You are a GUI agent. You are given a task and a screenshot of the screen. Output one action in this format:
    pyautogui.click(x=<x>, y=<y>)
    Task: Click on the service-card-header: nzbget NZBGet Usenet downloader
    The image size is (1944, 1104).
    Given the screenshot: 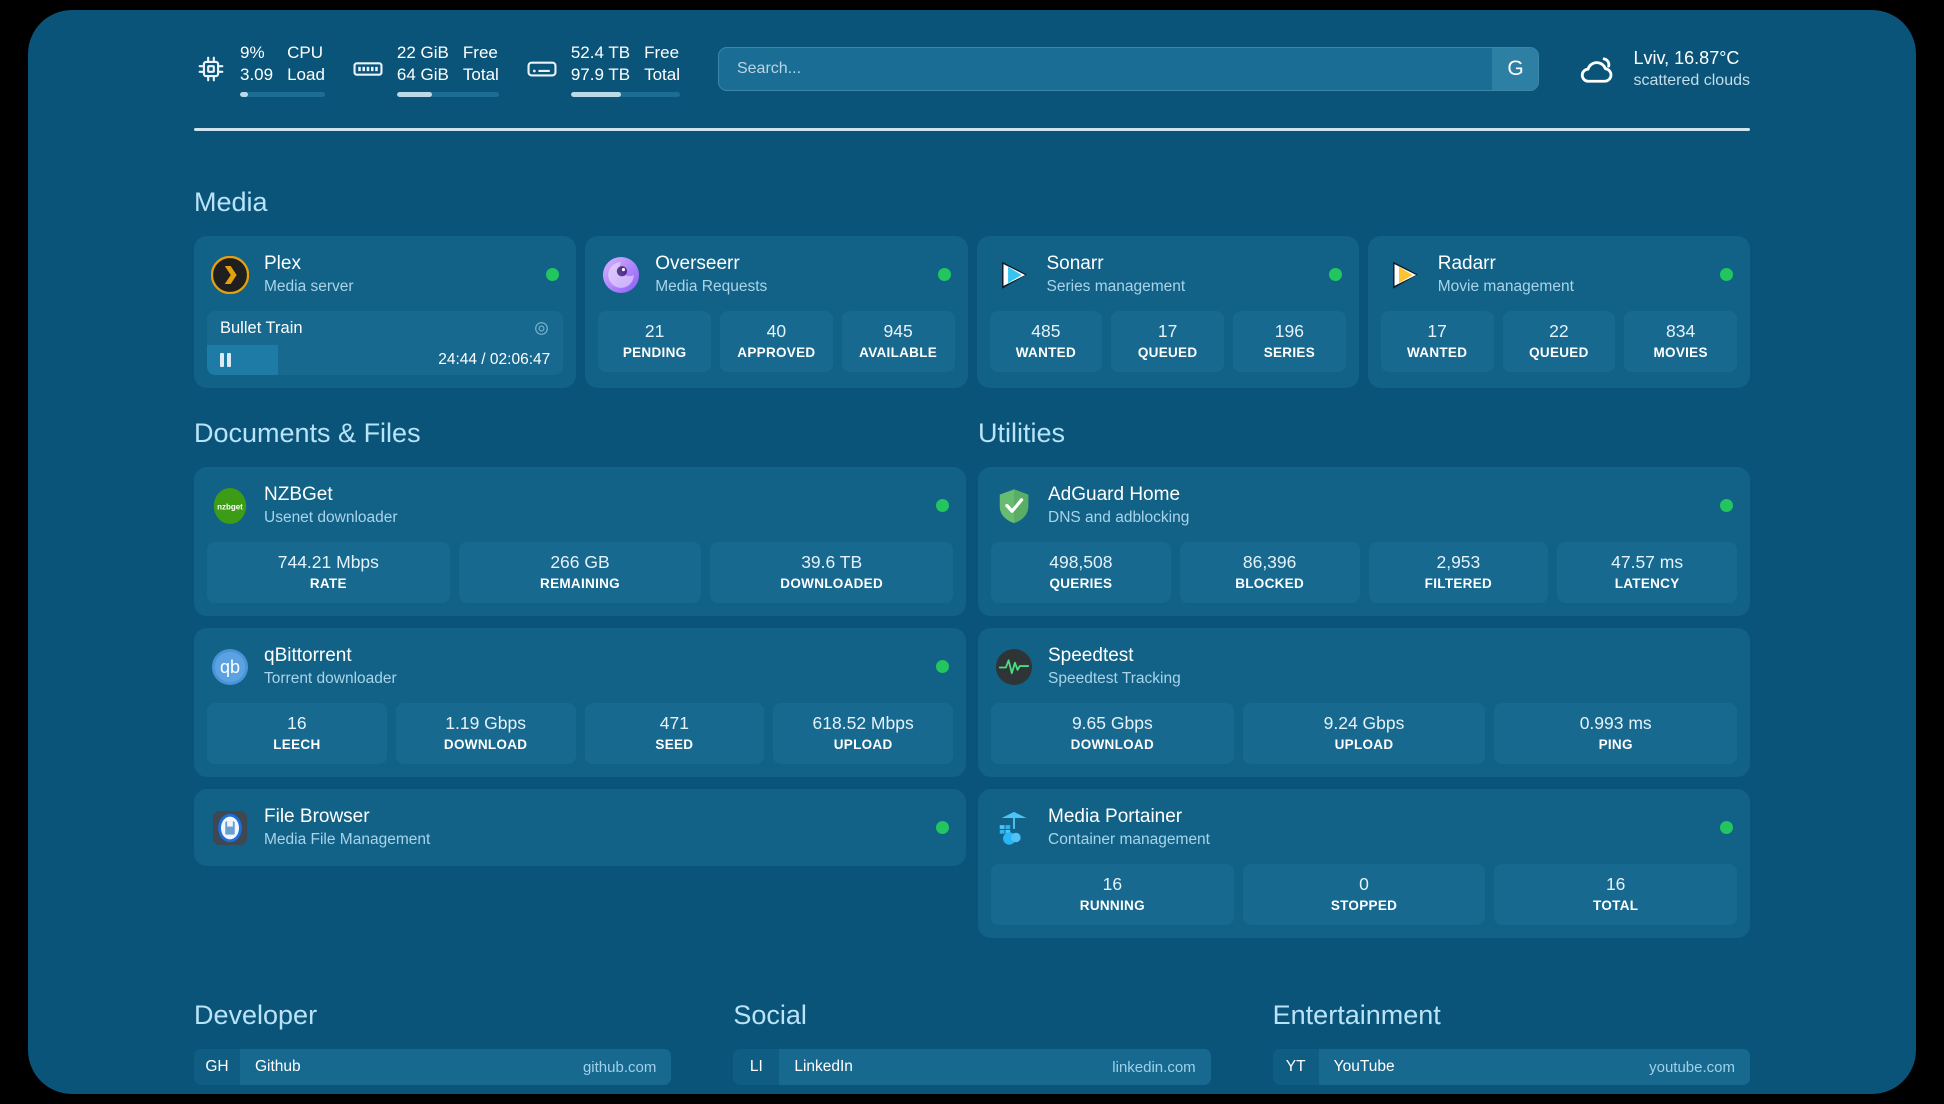 What is the action you would take?
    pyautogui.click(x=580, y=505)
    